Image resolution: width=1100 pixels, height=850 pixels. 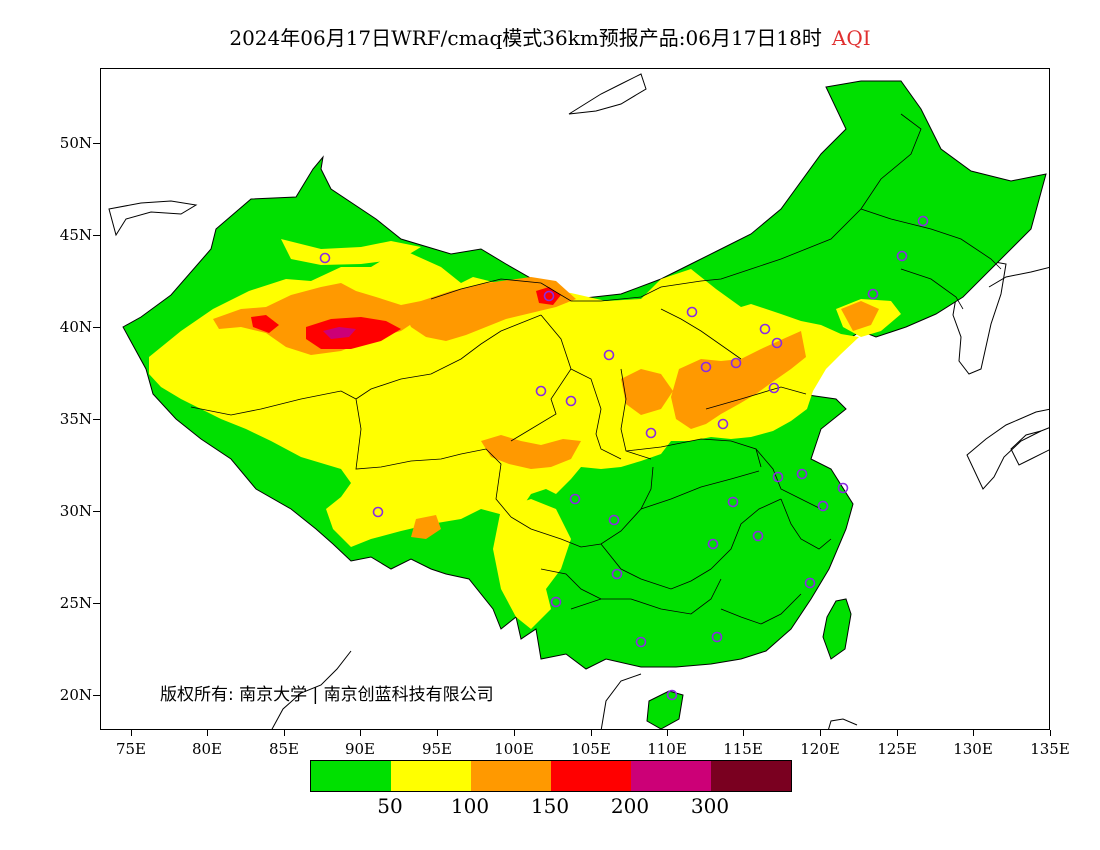 What do you see at coordinates (676, 207) in the screenshot?
I see `boundary-inner-mongolia` at bounding box center [676, 207].